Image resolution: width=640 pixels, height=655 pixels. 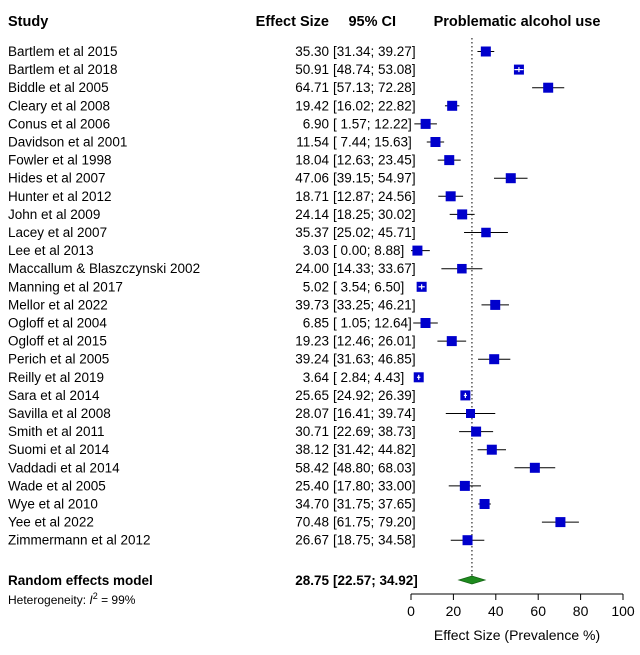 I want to click on study-ci: [33.25; 46.21], so click(x=374, y=304).